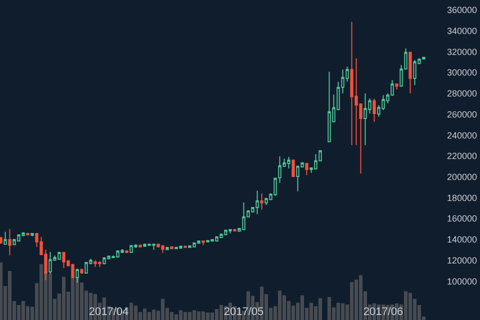 This screenshot has width=480, height=320. I want to click on y-tick-label: 120000, so click(461, 260).